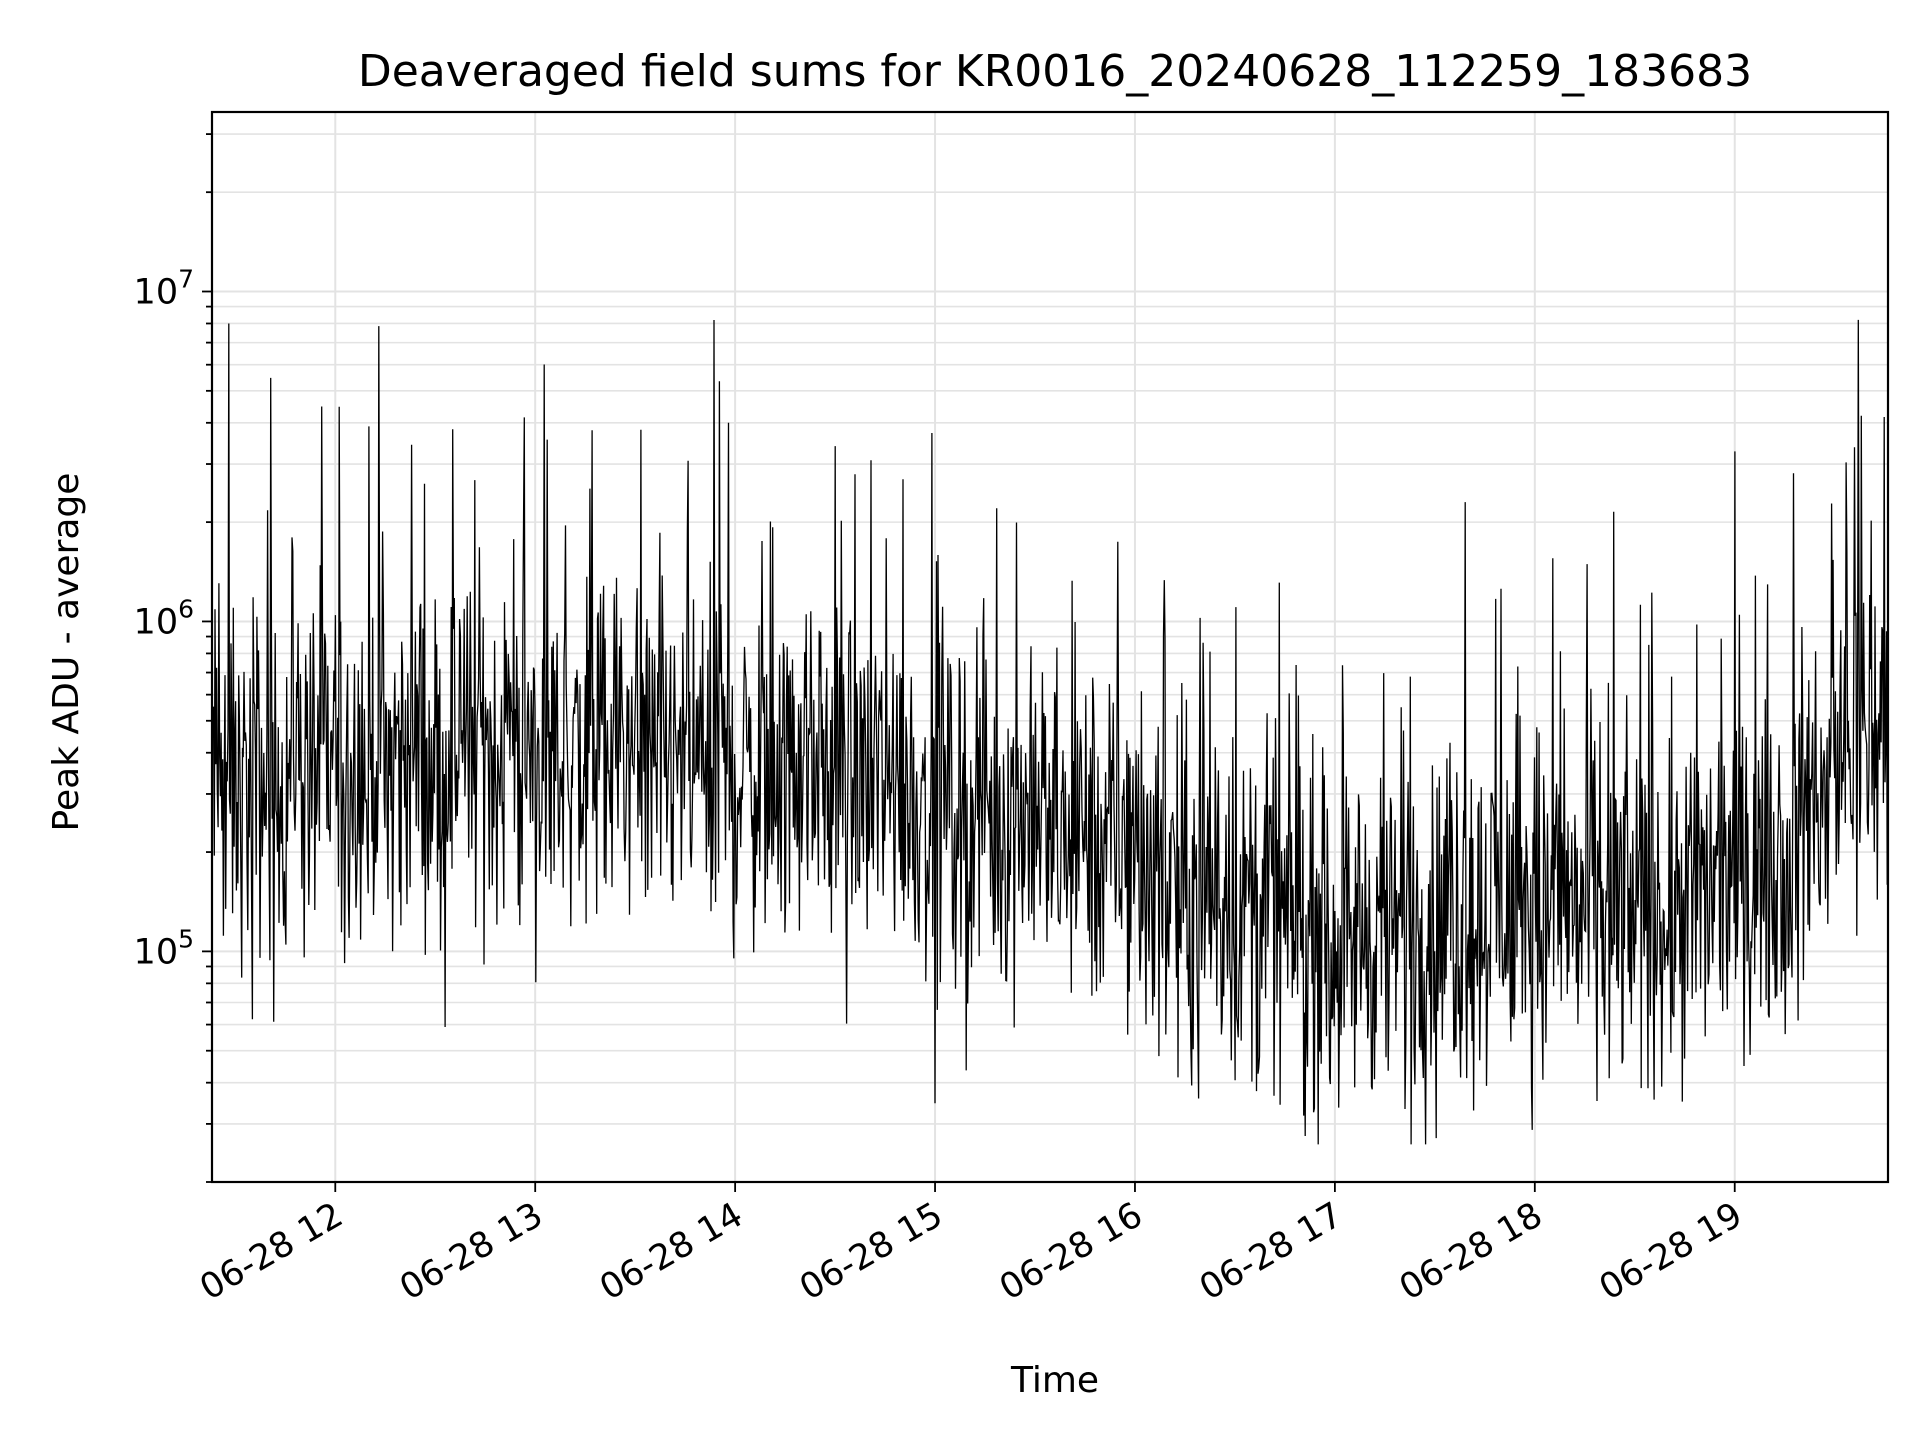 The width and height of the screenshot is (1920, 1440). Describe the element at coordinates (1054, 1380) in the screenshot. I see `x-axis-label: Time` at that location.